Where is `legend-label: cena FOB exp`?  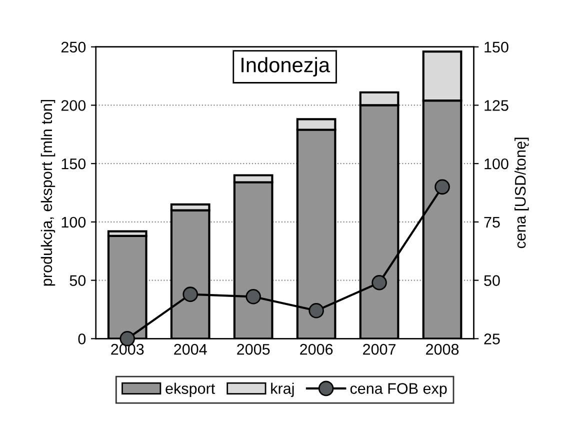
legend-label: cena FOB exp is located at coordinates (398, 390).